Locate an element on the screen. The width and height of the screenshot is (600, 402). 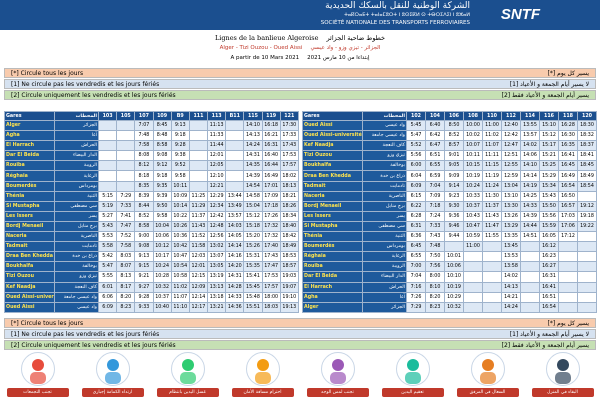
route-fr: Alger - Tizi Ouzou - Oued Aissi is located at coordinates (261, 48).